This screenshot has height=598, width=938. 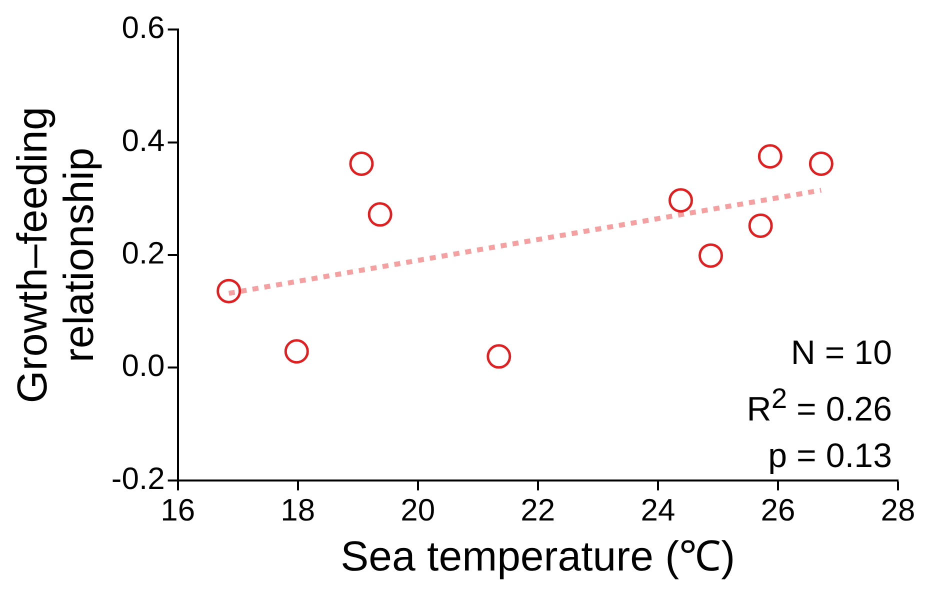 I want to click on annotation: N = 10, so click(x=841, y=353).